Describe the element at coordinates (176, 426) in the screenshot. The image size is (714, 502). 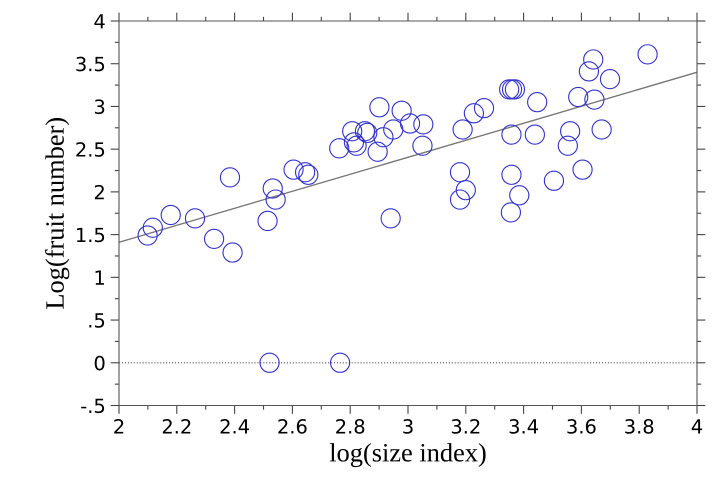
I see `x-tick-label: 2.2` at that location.